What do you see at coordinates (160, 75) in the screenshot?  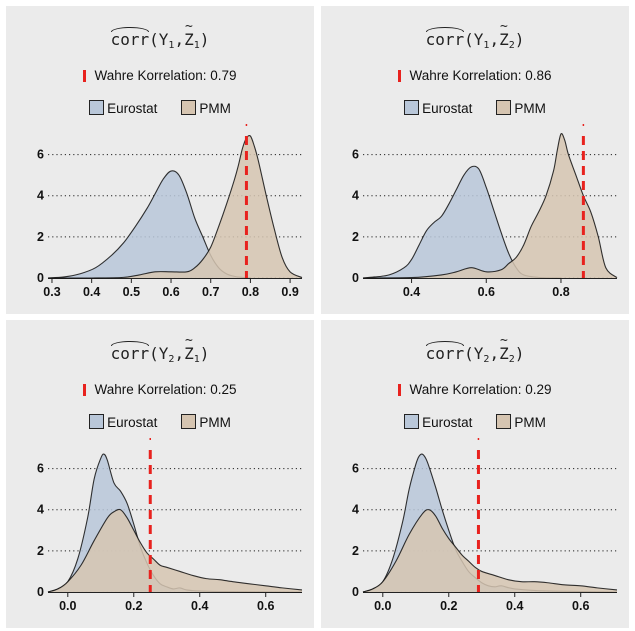 I see `true-correlation-label: Wahre Korrelation: 0.79` at bounding box center [160, 75].